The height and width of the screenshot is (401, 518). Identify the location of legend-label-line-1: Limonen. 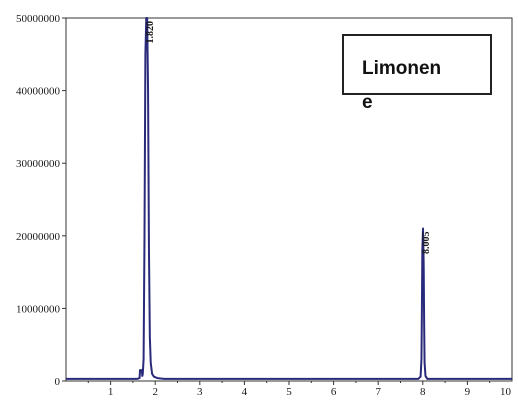
(401, 68).